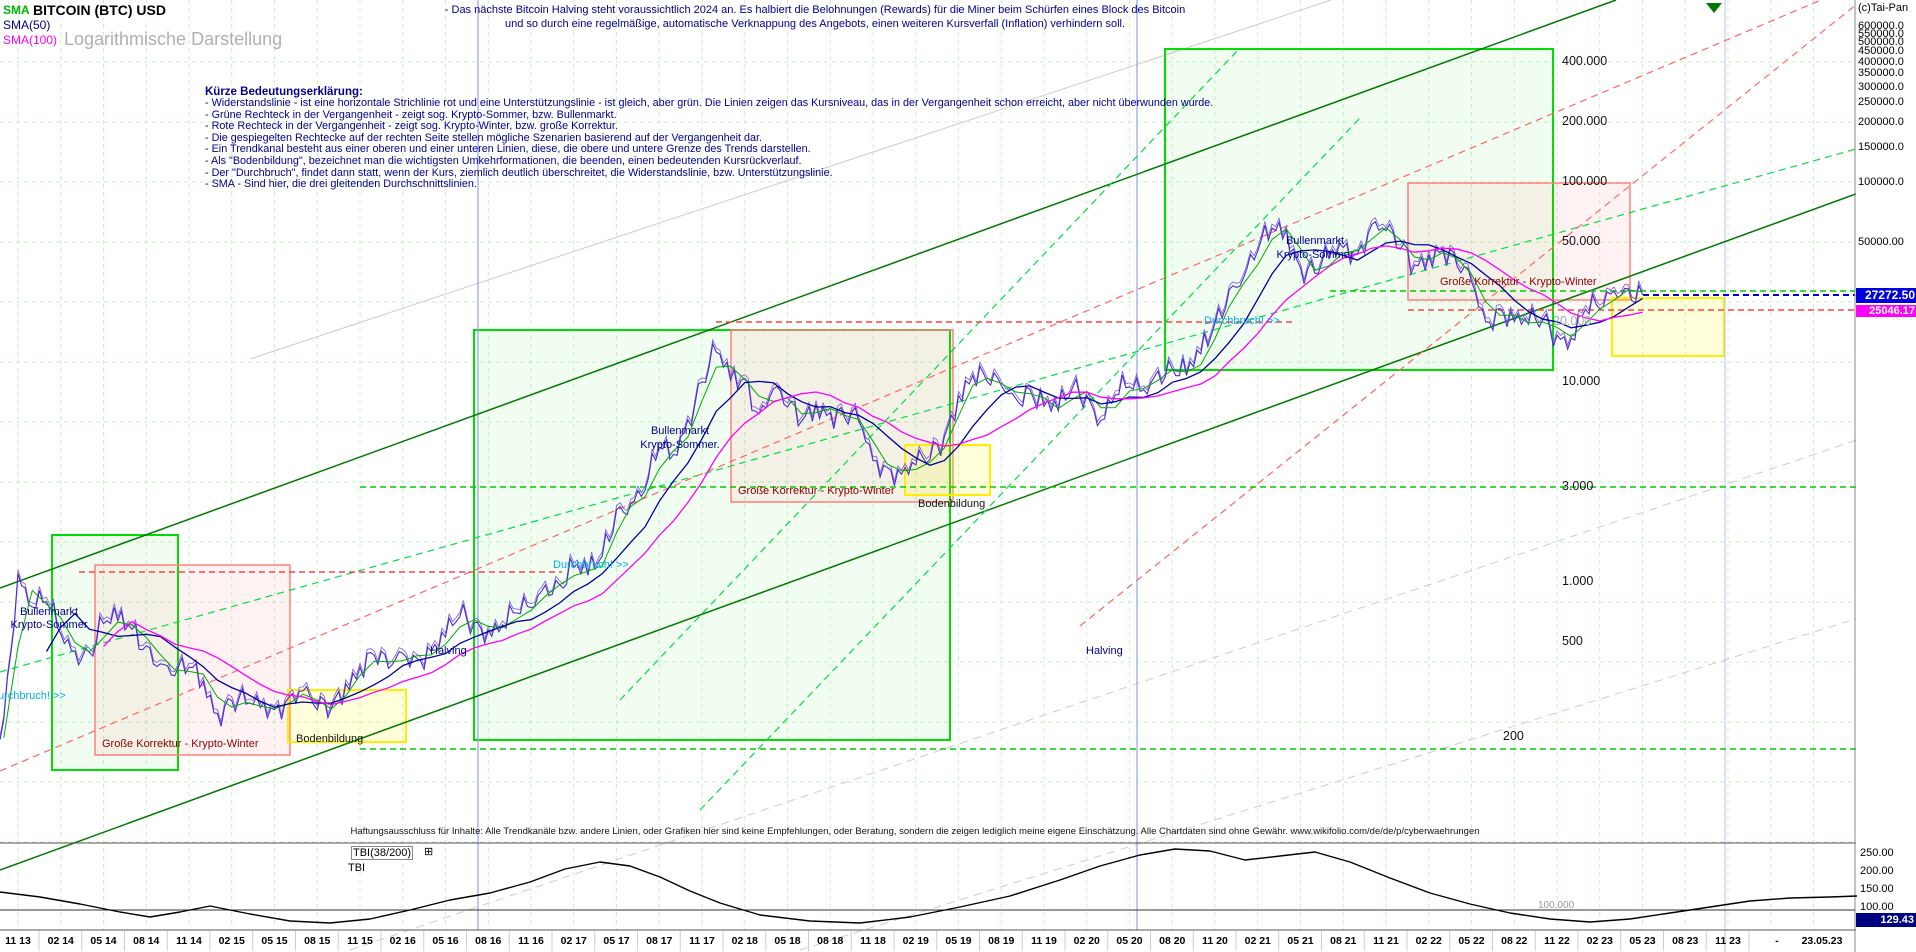 Image resolution: width=1916 pixels, height=952 pixels. I want to click on date-label: 05 16, so click(445, 941).